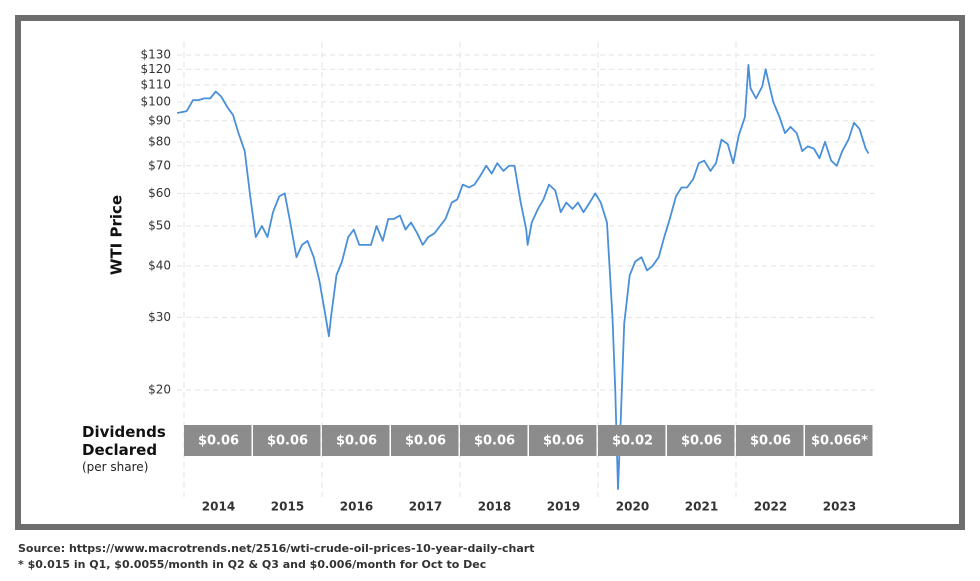 The height and width of the screenshot is (581, 980). I want to click on y-tick-label: $120, so click(155, 69).